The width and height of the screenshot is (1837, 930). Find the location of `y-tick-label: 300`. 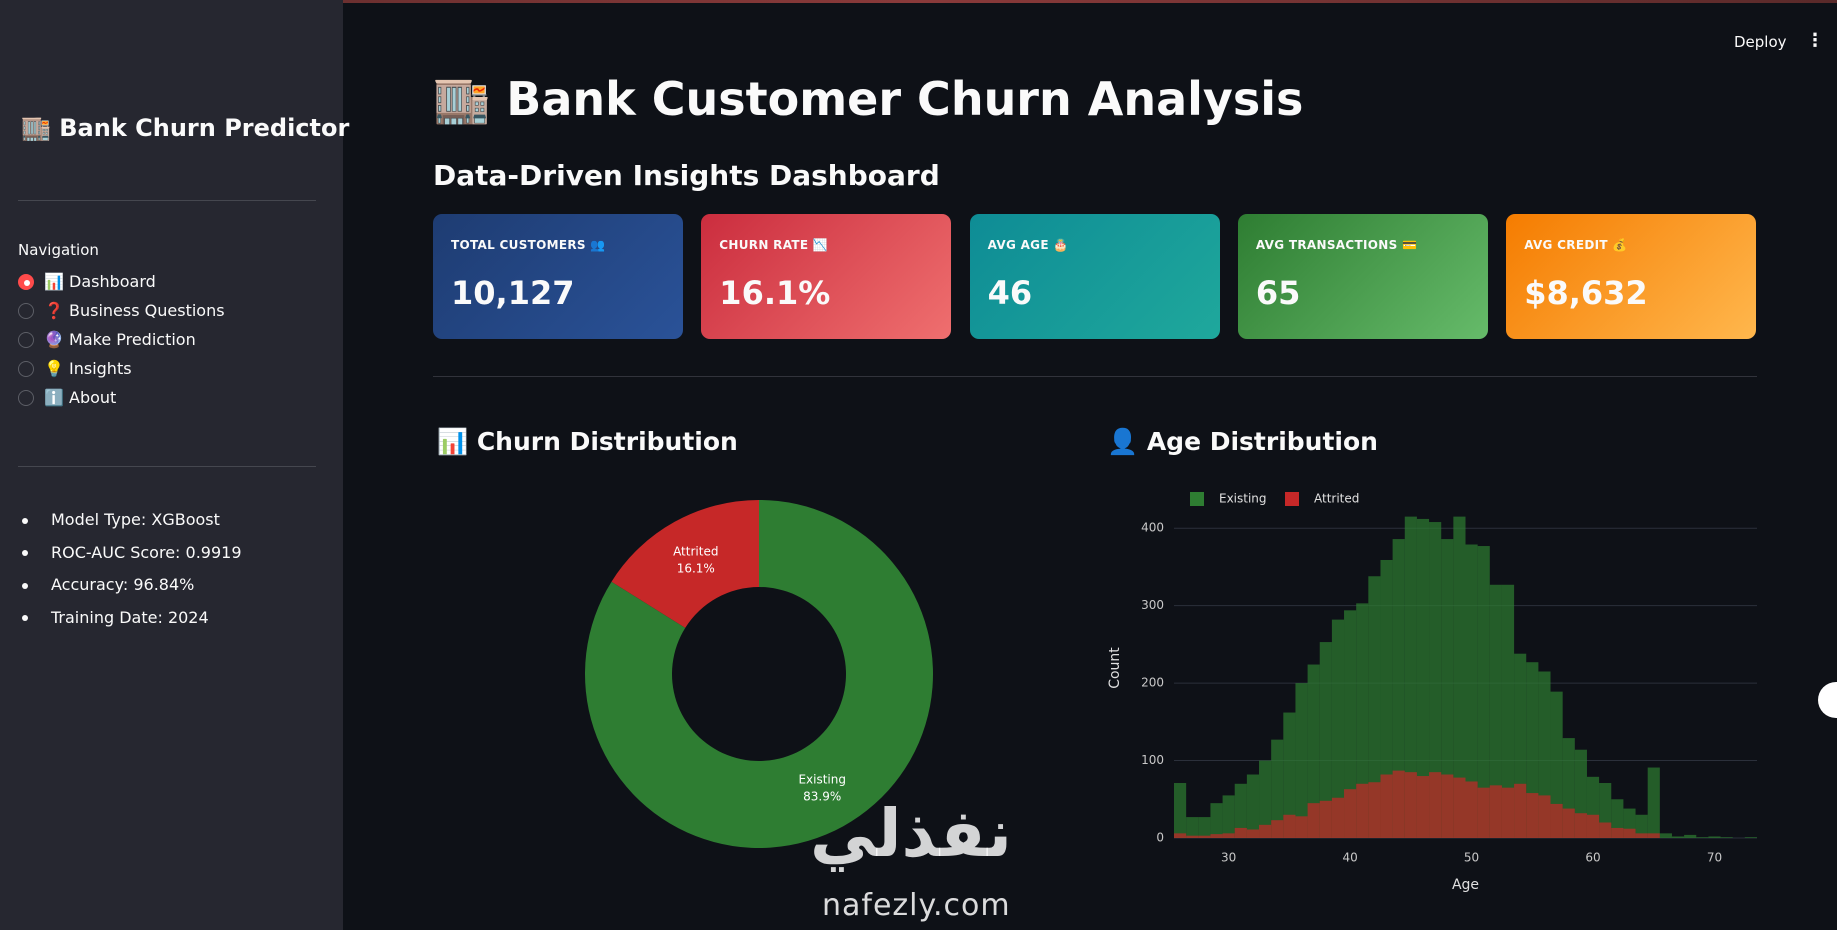

y-tick-label: 300 is located at coordinates (1152, 605).